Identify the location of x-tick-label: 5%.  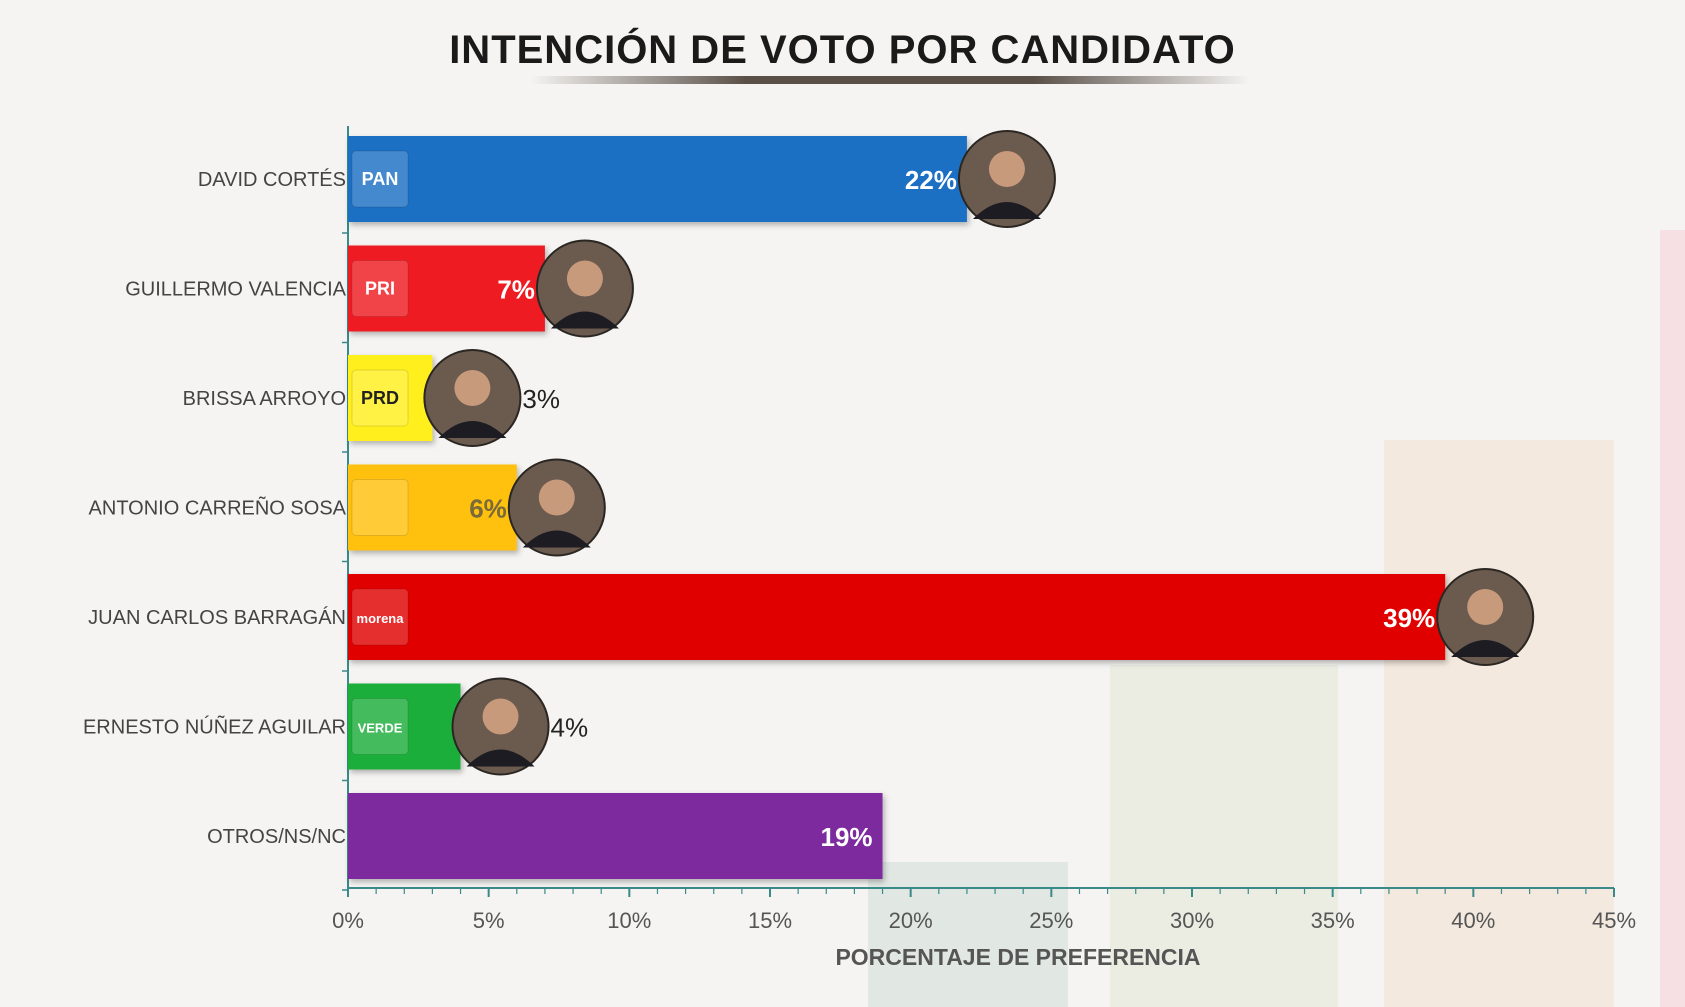
(489, 920).